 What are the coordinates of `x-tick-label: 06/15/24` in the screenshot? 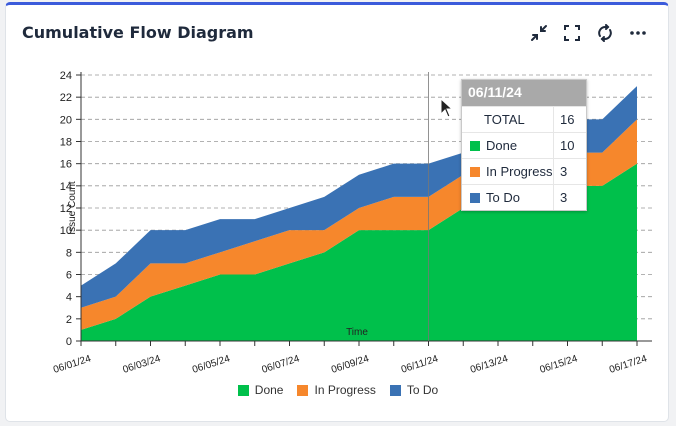 It's located at (559, 364).